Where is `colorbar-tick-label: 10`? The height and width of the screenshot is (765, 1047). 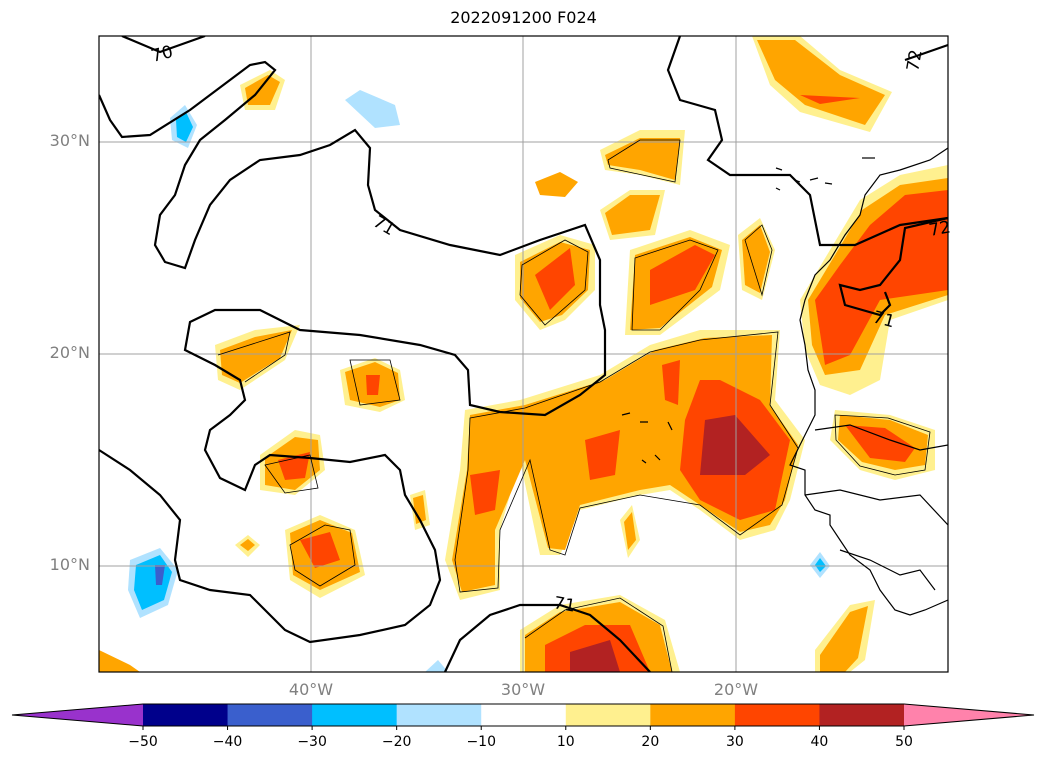 colorbar-tick-label: 10 is located at coordinates (565, 742).